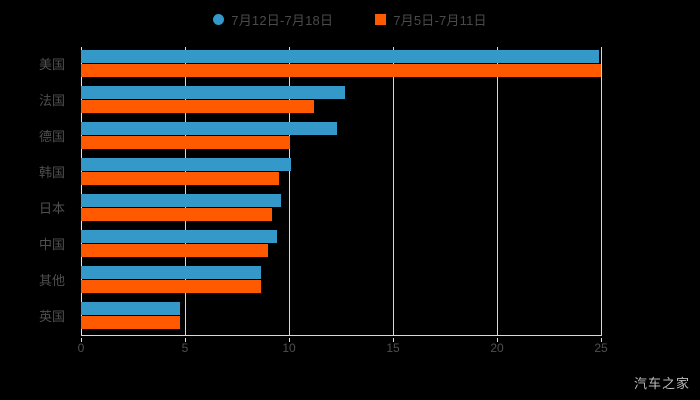 This screenshot has height=400, width=700. What do you see at coordinates (36, 191) in the screenshot?
I see `y-axis-labels: 美国法国德国韩国日本中国其他英国` at bounding box center [36, 191].